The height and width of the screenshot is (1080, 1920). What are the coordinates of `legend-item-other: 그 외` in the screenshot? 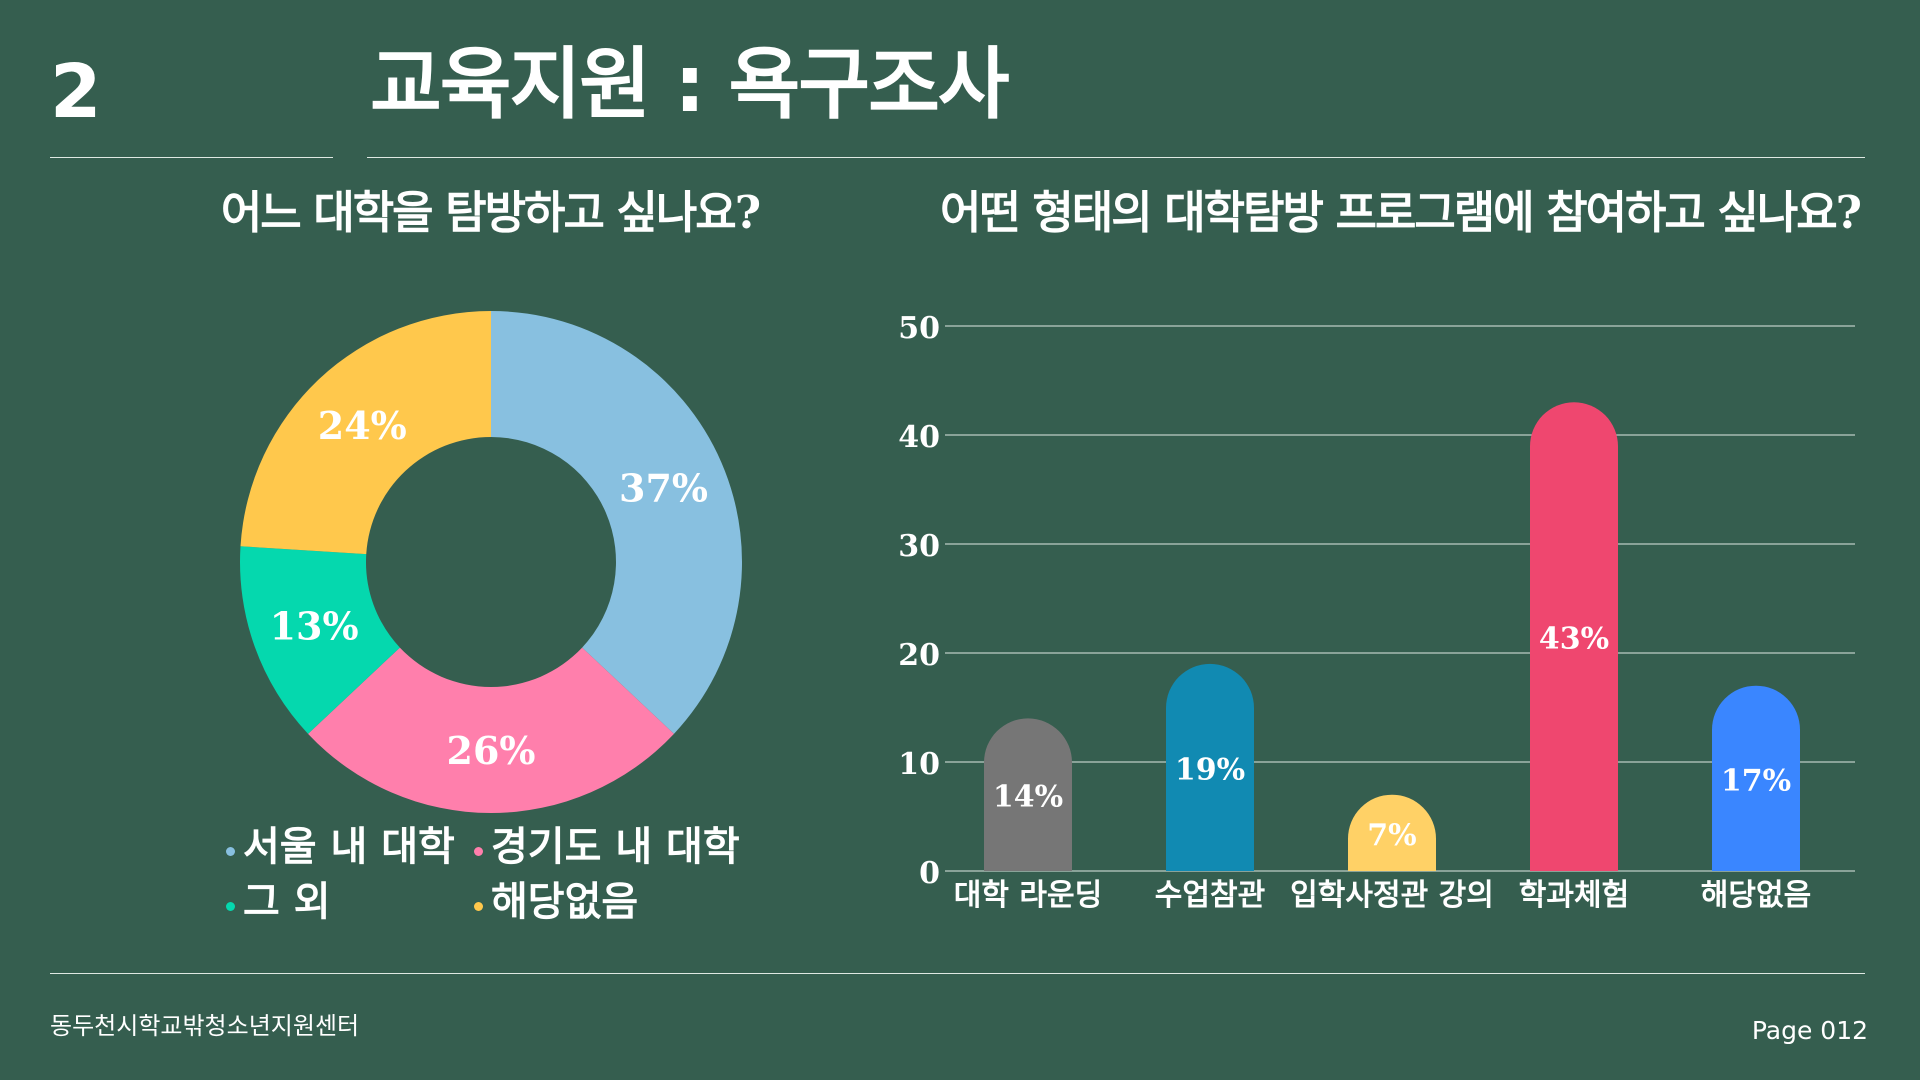 It's located at (278, 902).